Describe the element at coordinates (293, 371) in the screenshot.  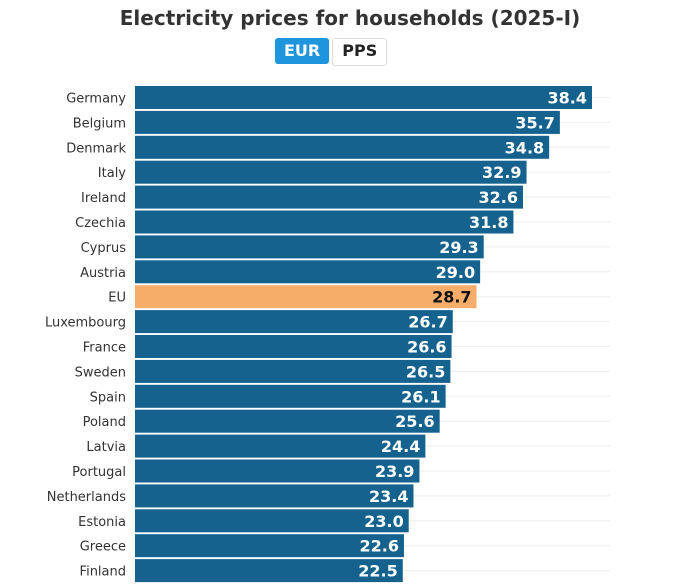
I see `bar-sweden` at that location.